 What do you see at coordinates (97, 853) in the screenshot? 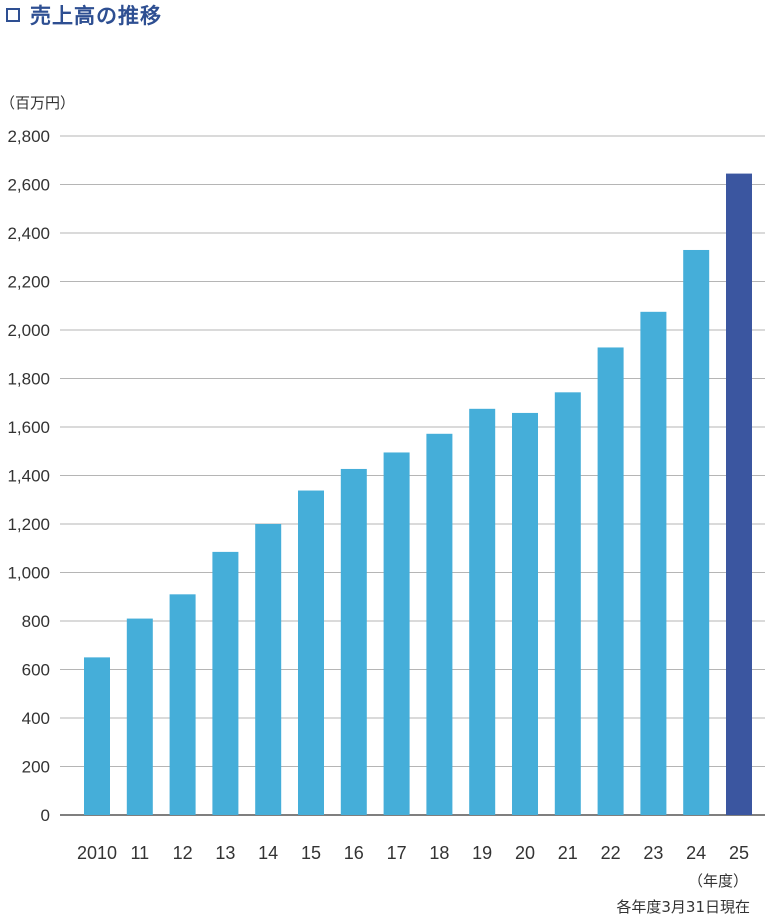
I see `x-tick-label: 2010` at bounding box center [97, 853].